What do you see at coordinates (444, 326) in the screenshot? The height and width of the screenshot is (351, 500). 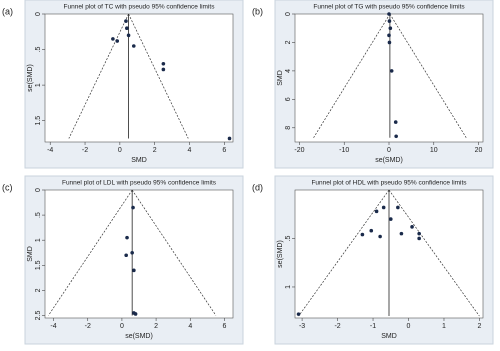 I see `x-tick-label: 1` at bounding box center [444, 326].